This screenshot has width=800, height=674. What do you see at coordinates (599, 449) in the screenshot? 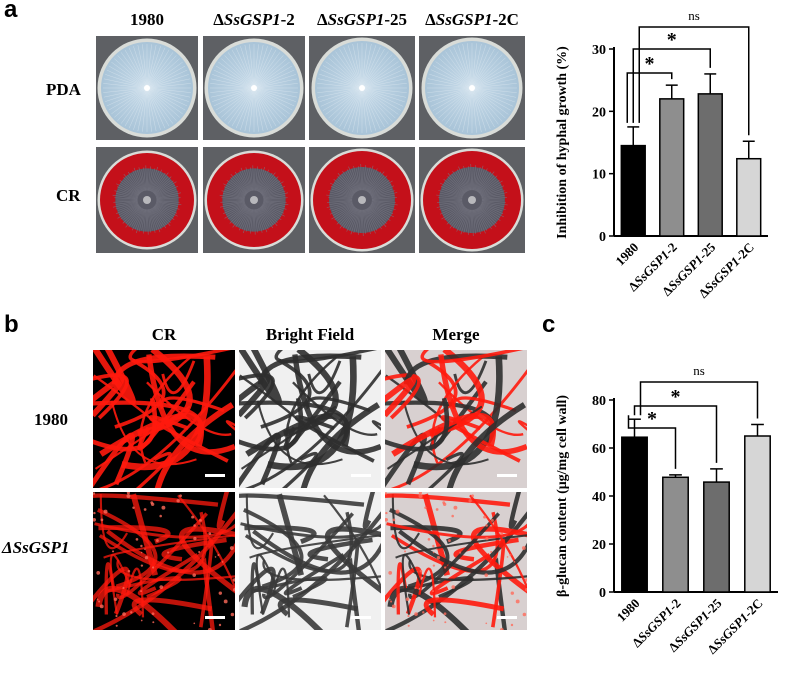
I see `y-tick-label: 60` at bounding box center [599, 449].